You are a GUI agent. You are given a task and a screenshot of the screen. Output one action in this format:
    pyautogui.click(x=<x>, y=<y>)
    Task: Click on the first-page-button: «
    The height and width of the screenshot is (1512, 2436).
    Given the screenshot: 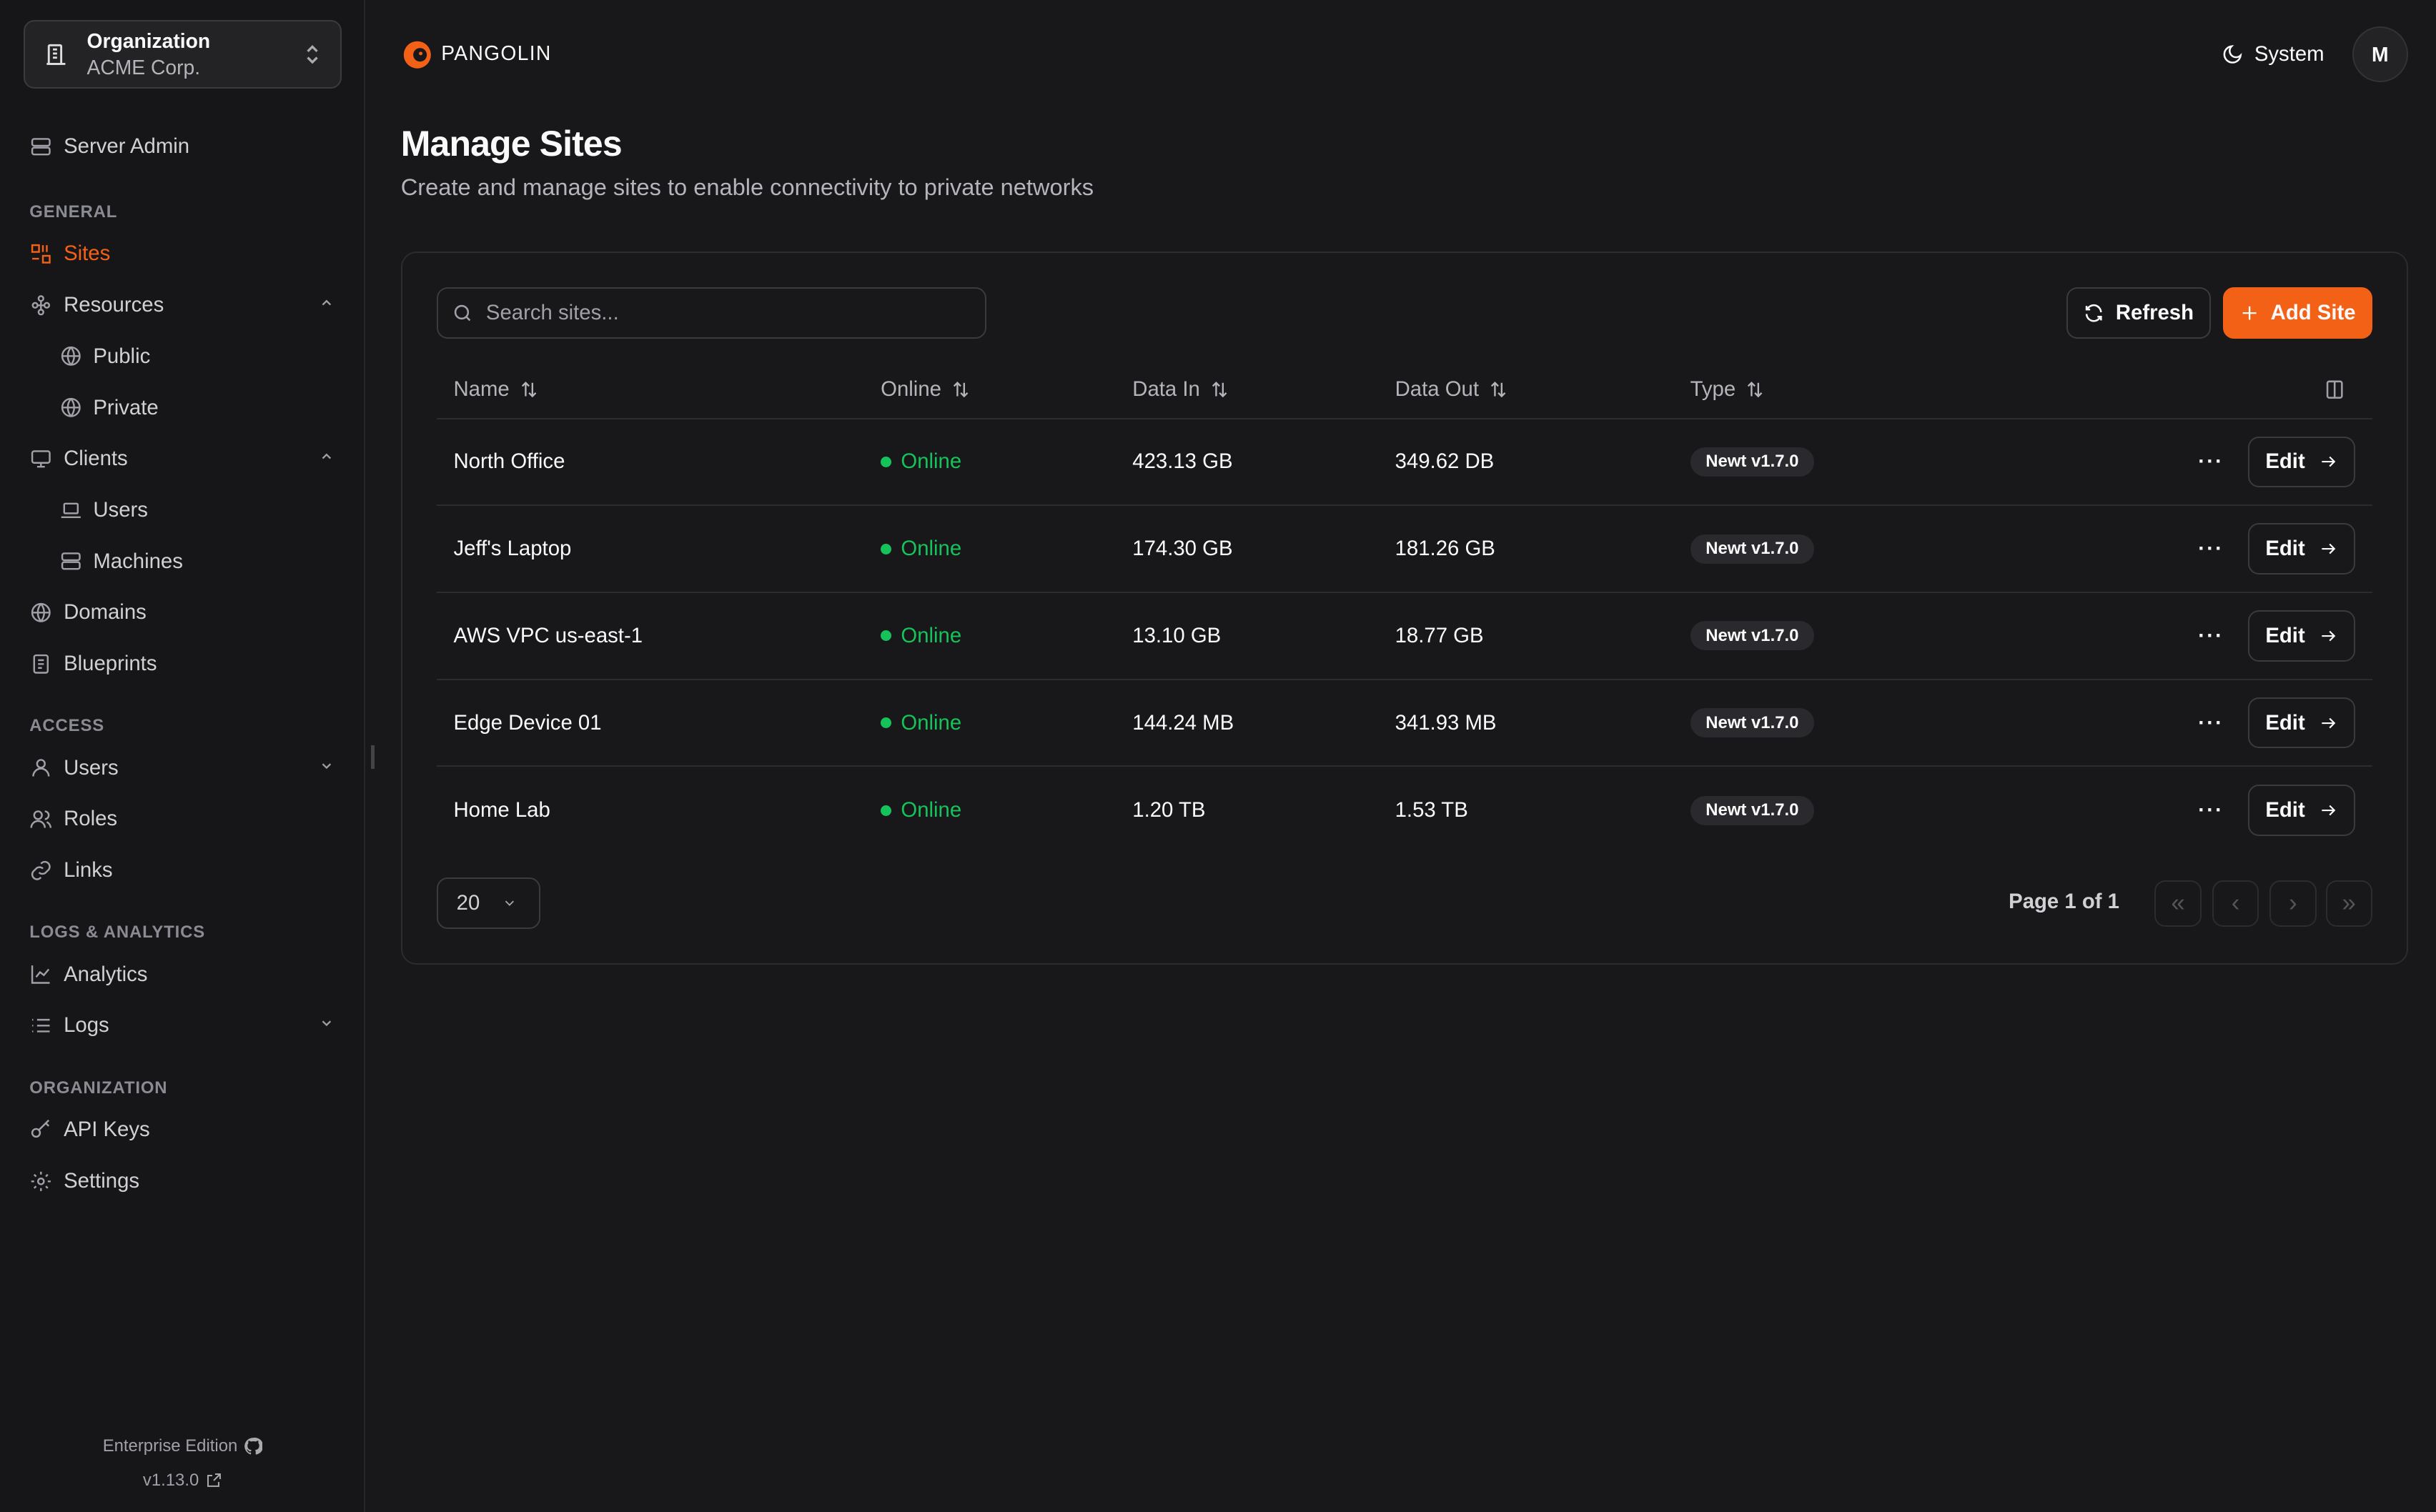 What is the action you would take?
    pyautogui.click(x=2178, y=904)
    